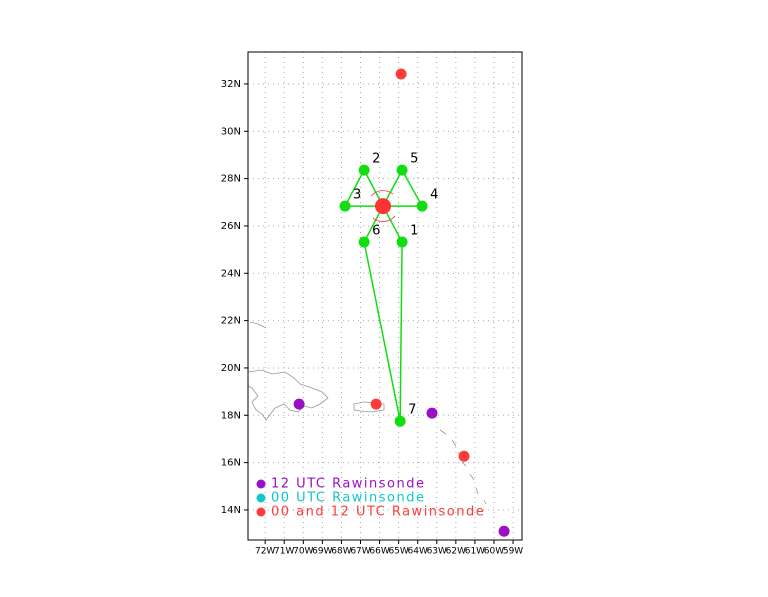 This screenshot has width=768, height=597. What do you see at coordinates (513, 552) in the screenshot?
I see `x-tick-label: 59W` at bounding box center [513, 552].